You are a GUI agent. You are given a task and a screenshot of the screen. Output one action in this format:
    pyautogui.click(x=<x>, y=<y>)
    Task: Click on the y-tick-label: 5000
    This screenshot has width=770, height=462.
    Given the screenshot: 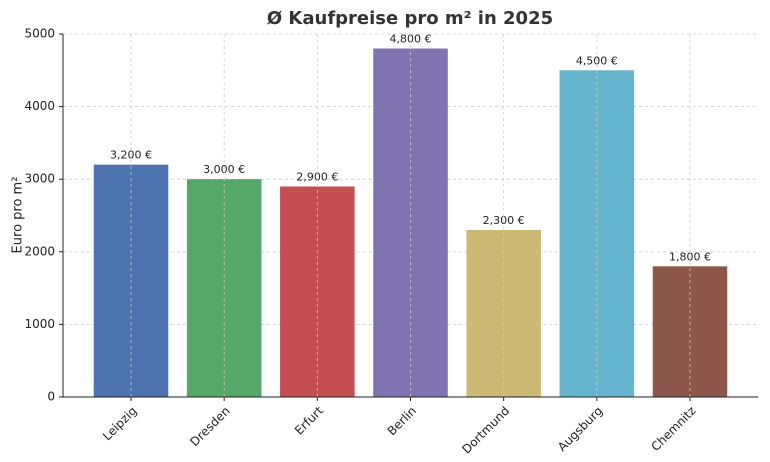 What is the action you would take?
    pyautogui.click(x=39, y=34)
    